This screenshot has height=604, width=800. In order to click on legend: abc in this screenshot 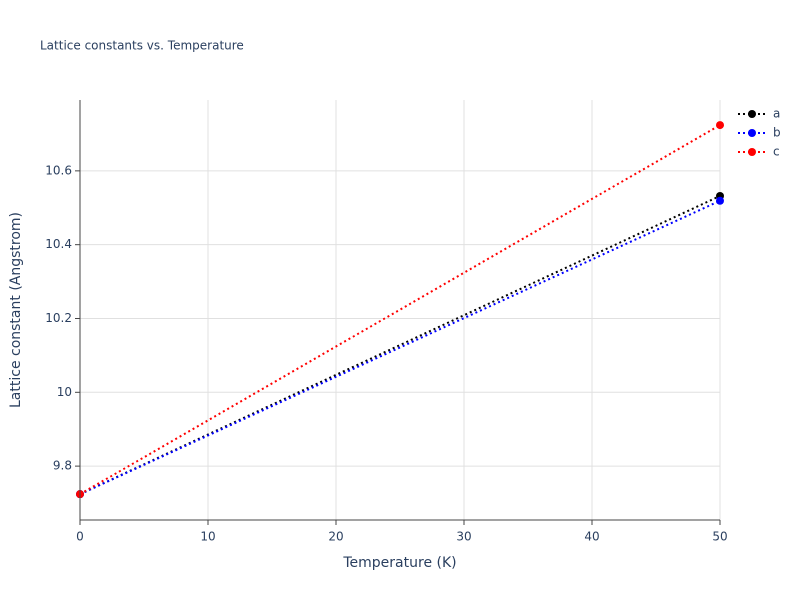, I will do `click(759, 133)`.